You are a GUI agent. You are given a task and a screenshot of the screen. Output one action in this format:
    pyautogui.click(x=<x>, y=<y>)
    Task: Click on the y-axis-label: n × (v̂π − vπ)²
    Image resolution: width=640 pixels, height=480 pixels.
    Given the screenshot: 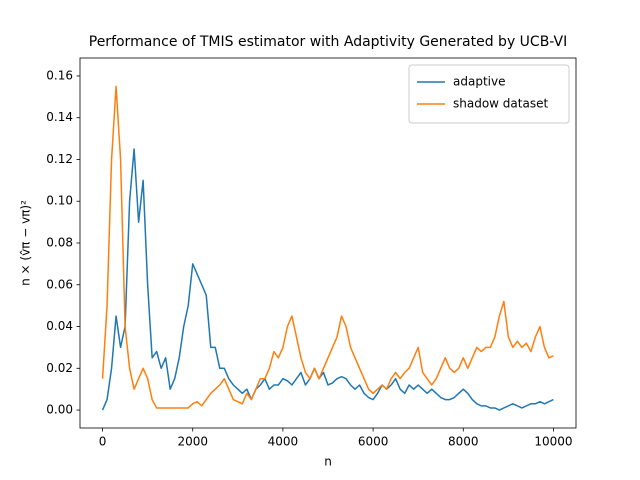 What is the action you would take?
    pyautogui.click(x=26, y=243)
    